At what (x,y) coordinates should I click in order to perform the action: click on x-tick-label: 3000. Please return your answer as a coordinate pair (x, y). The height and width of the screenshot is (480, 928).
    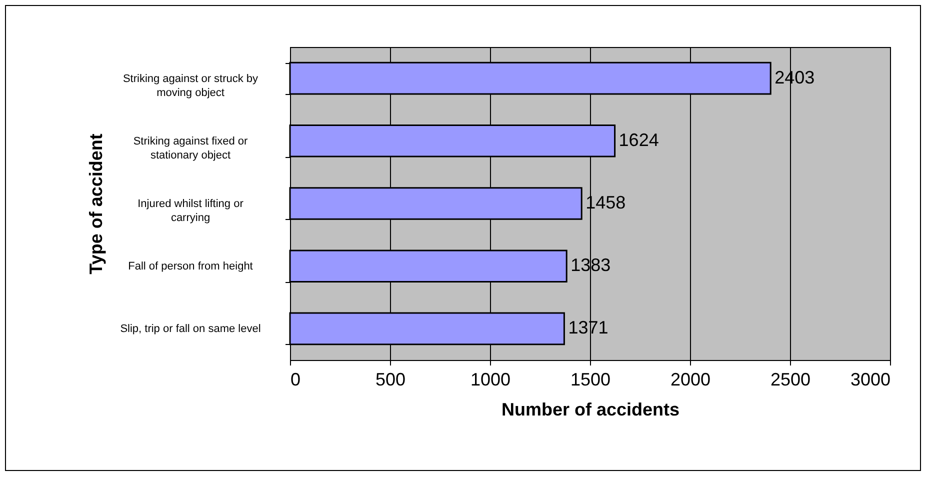
    Looking at the image, I should click on (870, 380).